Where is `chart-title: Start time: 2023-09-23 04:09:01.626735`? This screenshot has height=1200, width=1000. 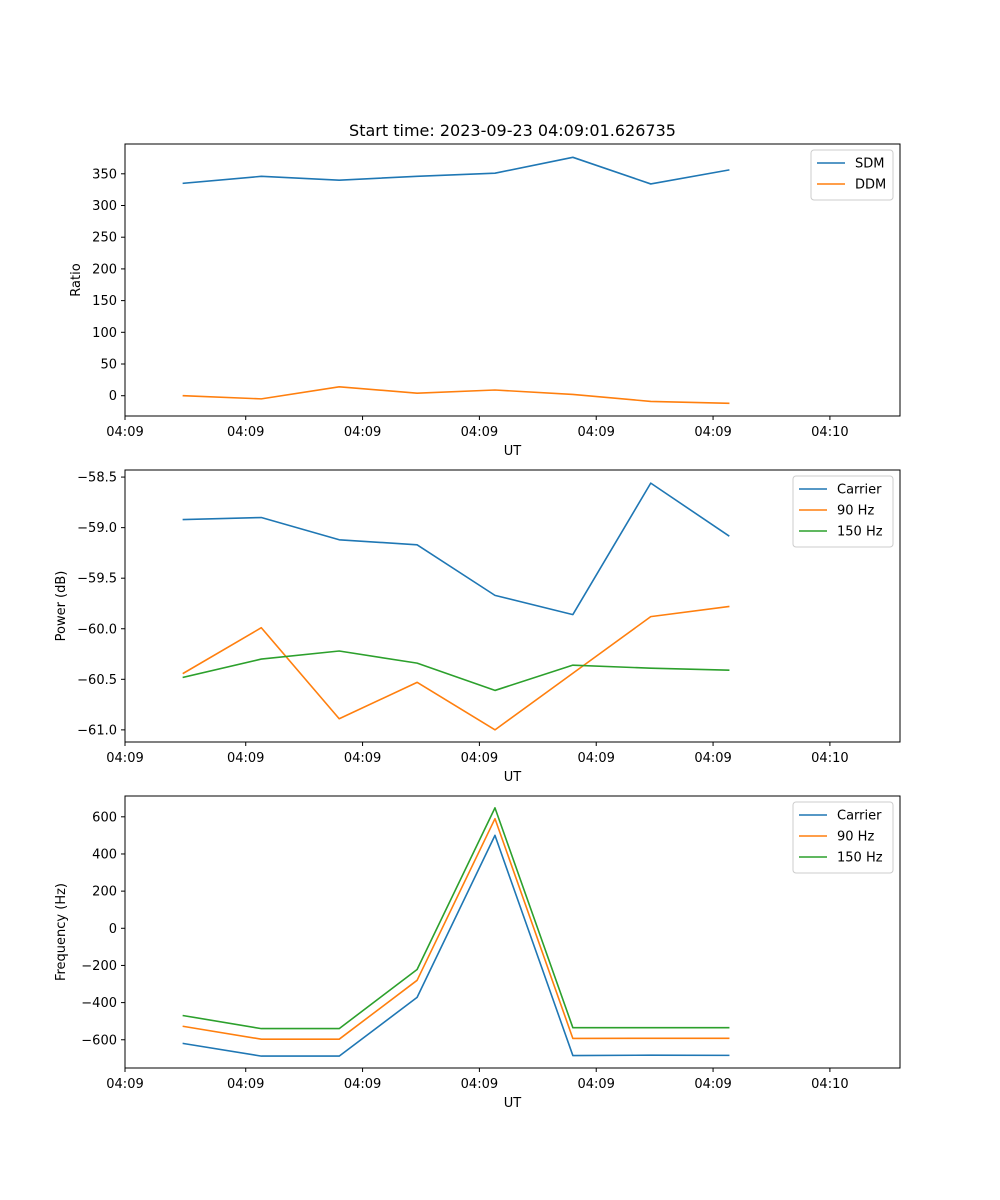
chart-title: Start time: 2023-09-23 04:09:01.626735 is located at coordinates (512, 130).